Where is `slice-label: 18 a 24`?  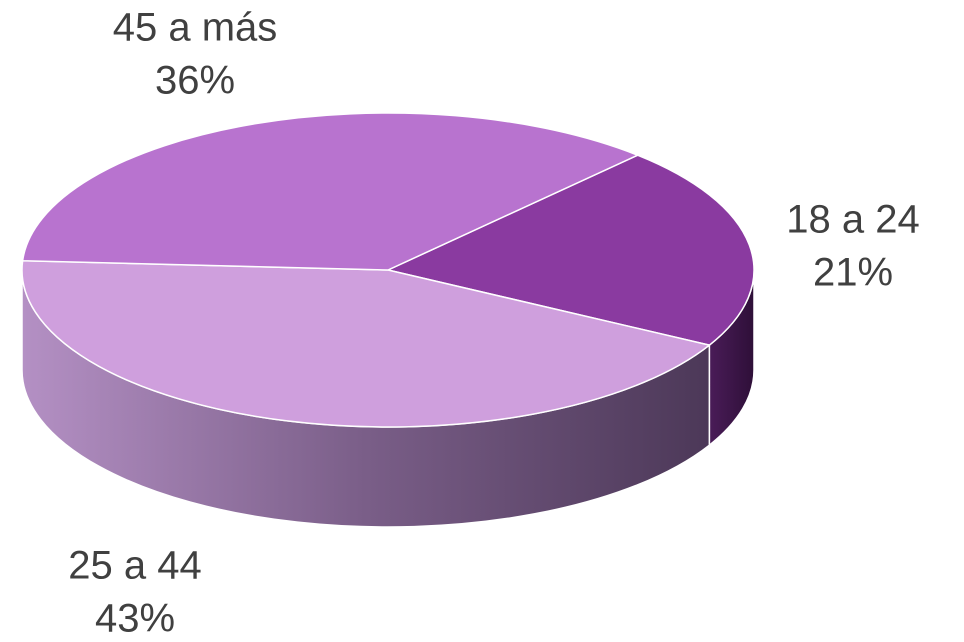 slice-label: 18 a 24 is located at coordinates (852, 220).